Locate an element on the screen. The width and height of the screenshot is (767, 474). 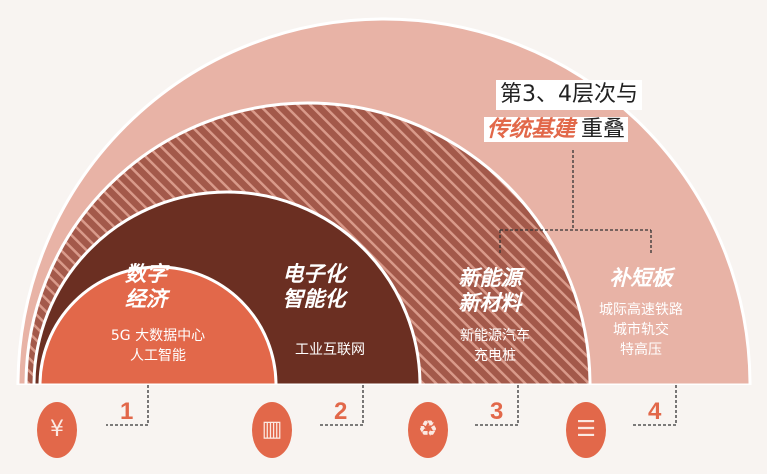
chip-yuan-icon: ¥ is located at coordinates (57, 430).